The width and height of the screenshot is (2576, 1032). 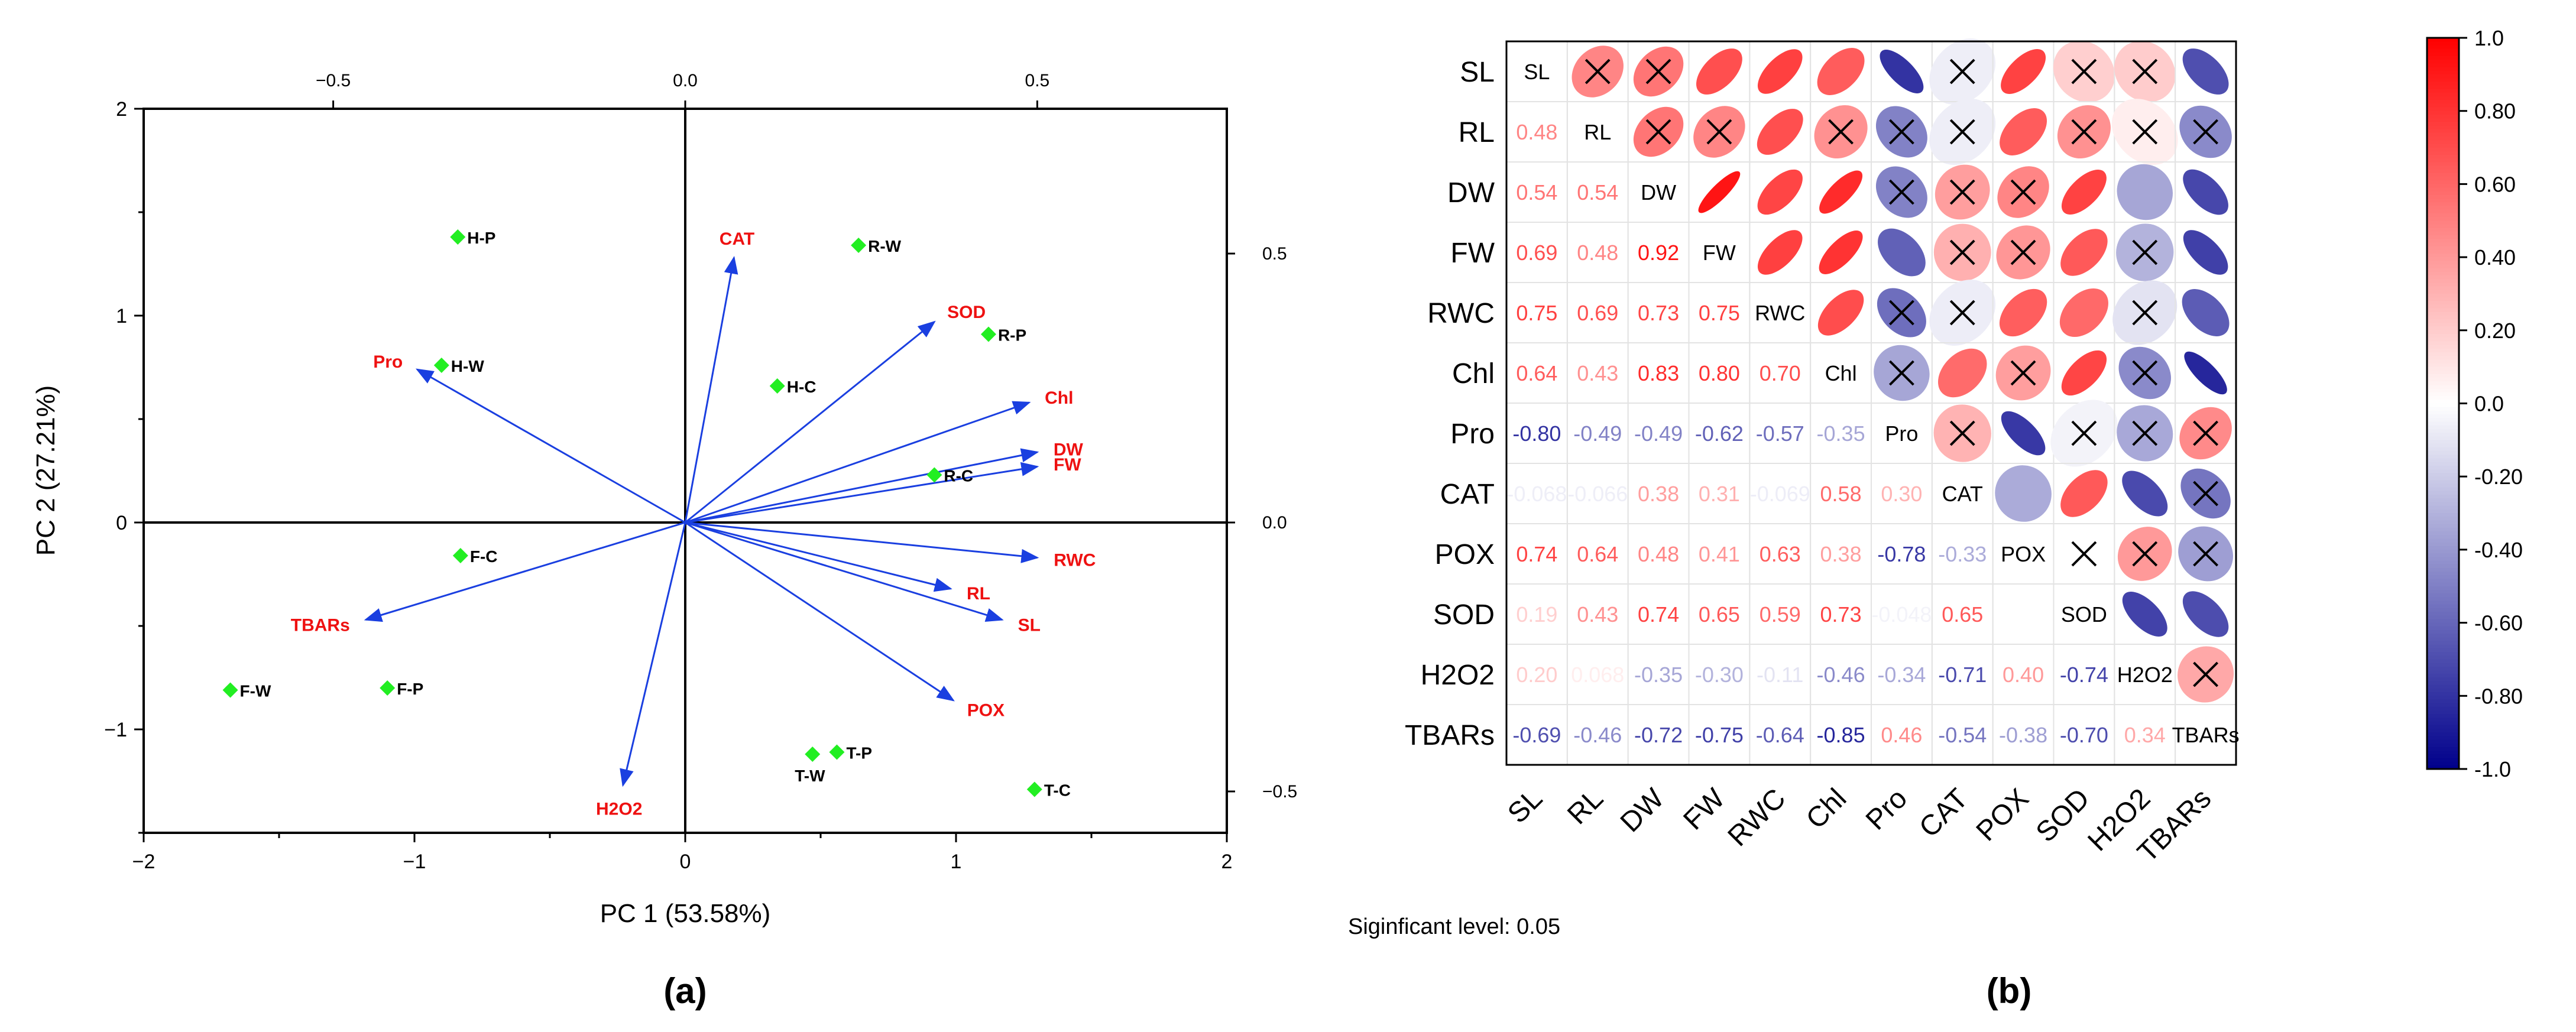 I want to click on correlation-value: -0.57, so click(x=1780, y=433).